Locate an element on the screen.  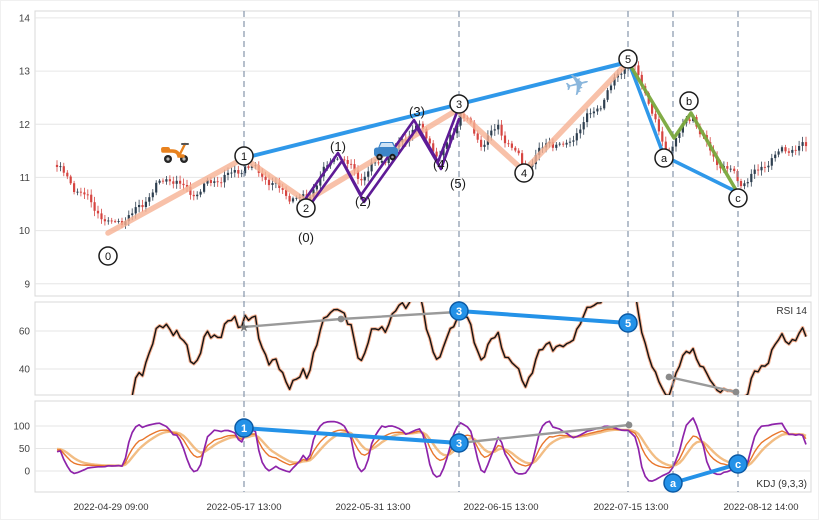
wave-marker-3: 3 is located at coordinates (459, 104).